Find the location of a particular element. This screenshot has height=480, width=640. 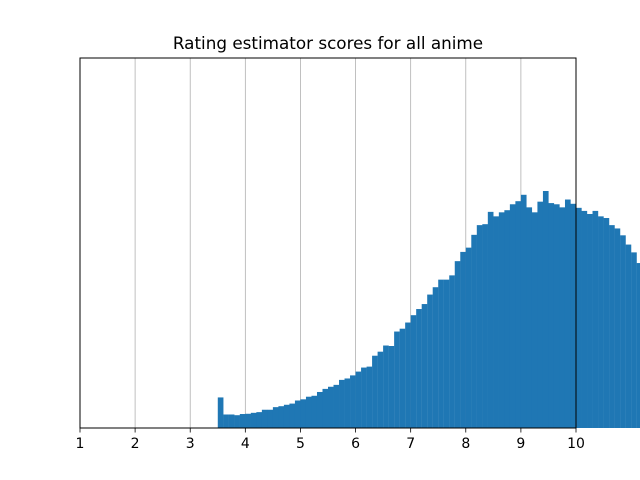

x-tick-label: 1 is located at coordinates (80, 444).